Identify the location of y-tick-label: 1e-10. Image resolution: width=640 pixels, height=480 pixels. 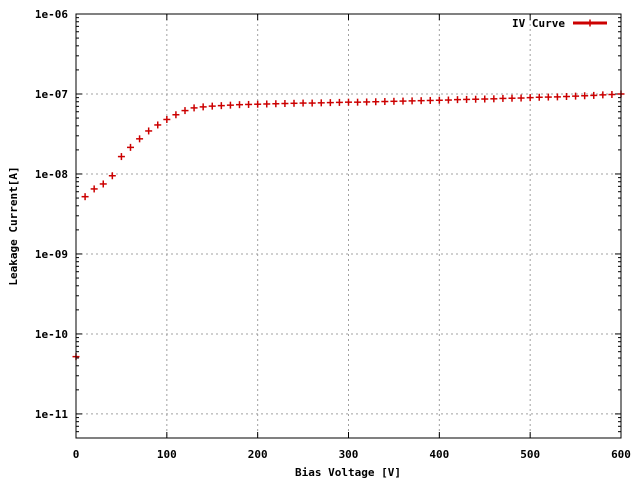
(51, 334).